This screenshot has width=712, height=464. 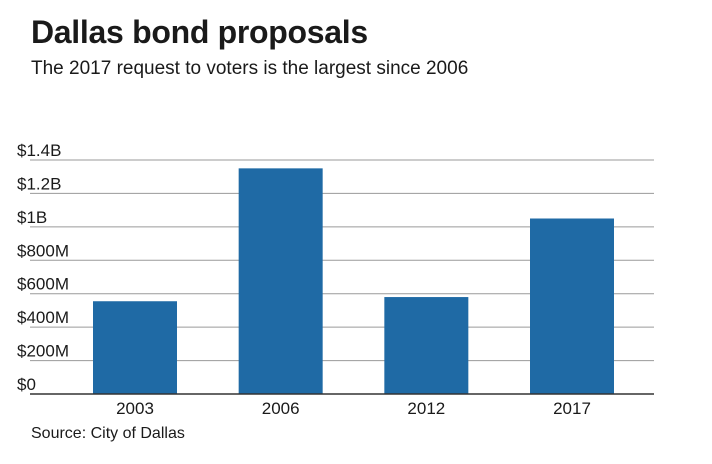 I want to click on y-tick-label: $800M, so click(x=43, y=250).